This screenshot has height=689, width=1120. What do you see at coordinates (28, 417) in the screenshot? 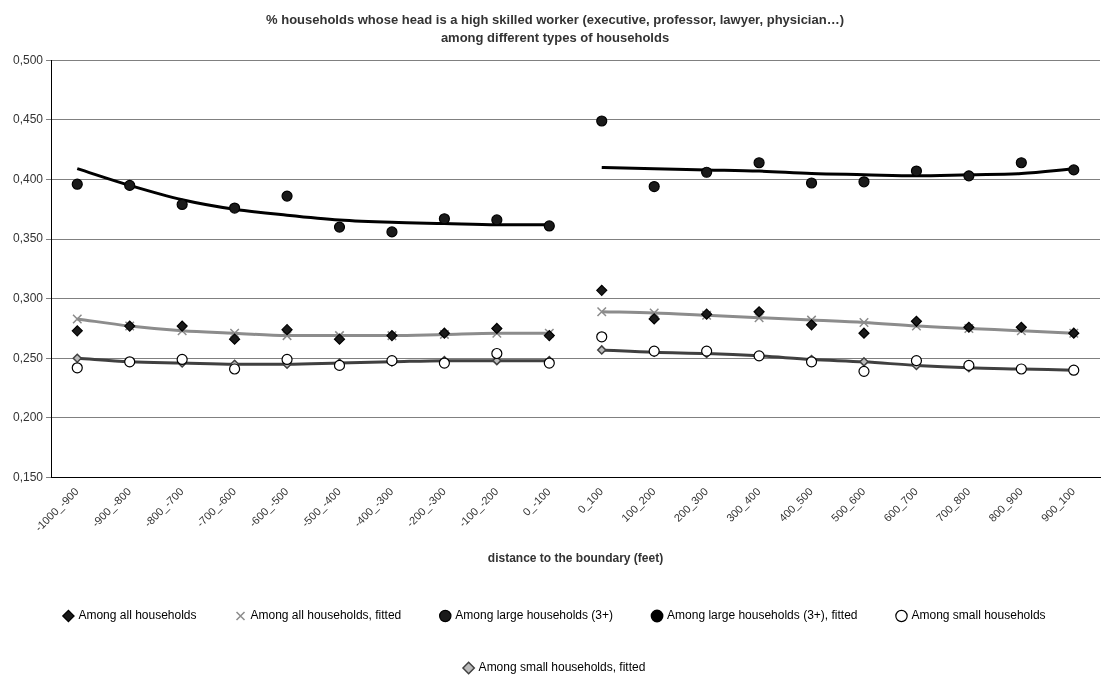
I see `y-tick-label: 0,200` at bounding box center [28, 417].